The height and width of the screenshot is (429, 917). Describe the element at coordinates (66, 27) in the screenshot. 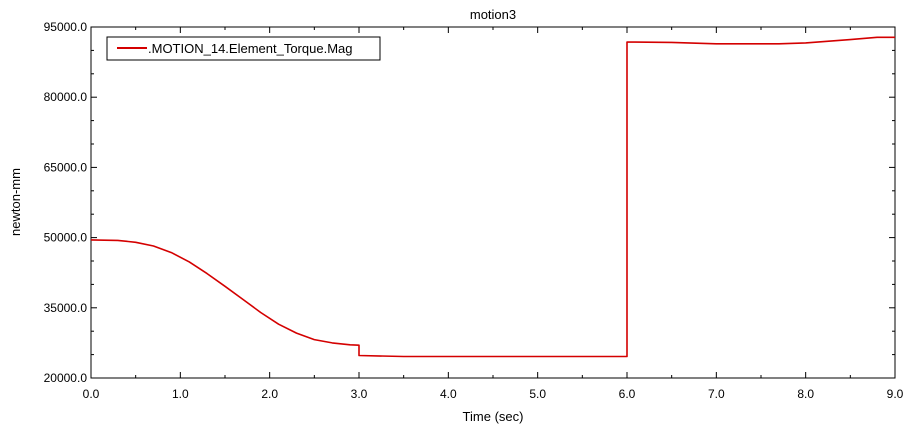

I see `y-tick-label: 95000.0` at that location.